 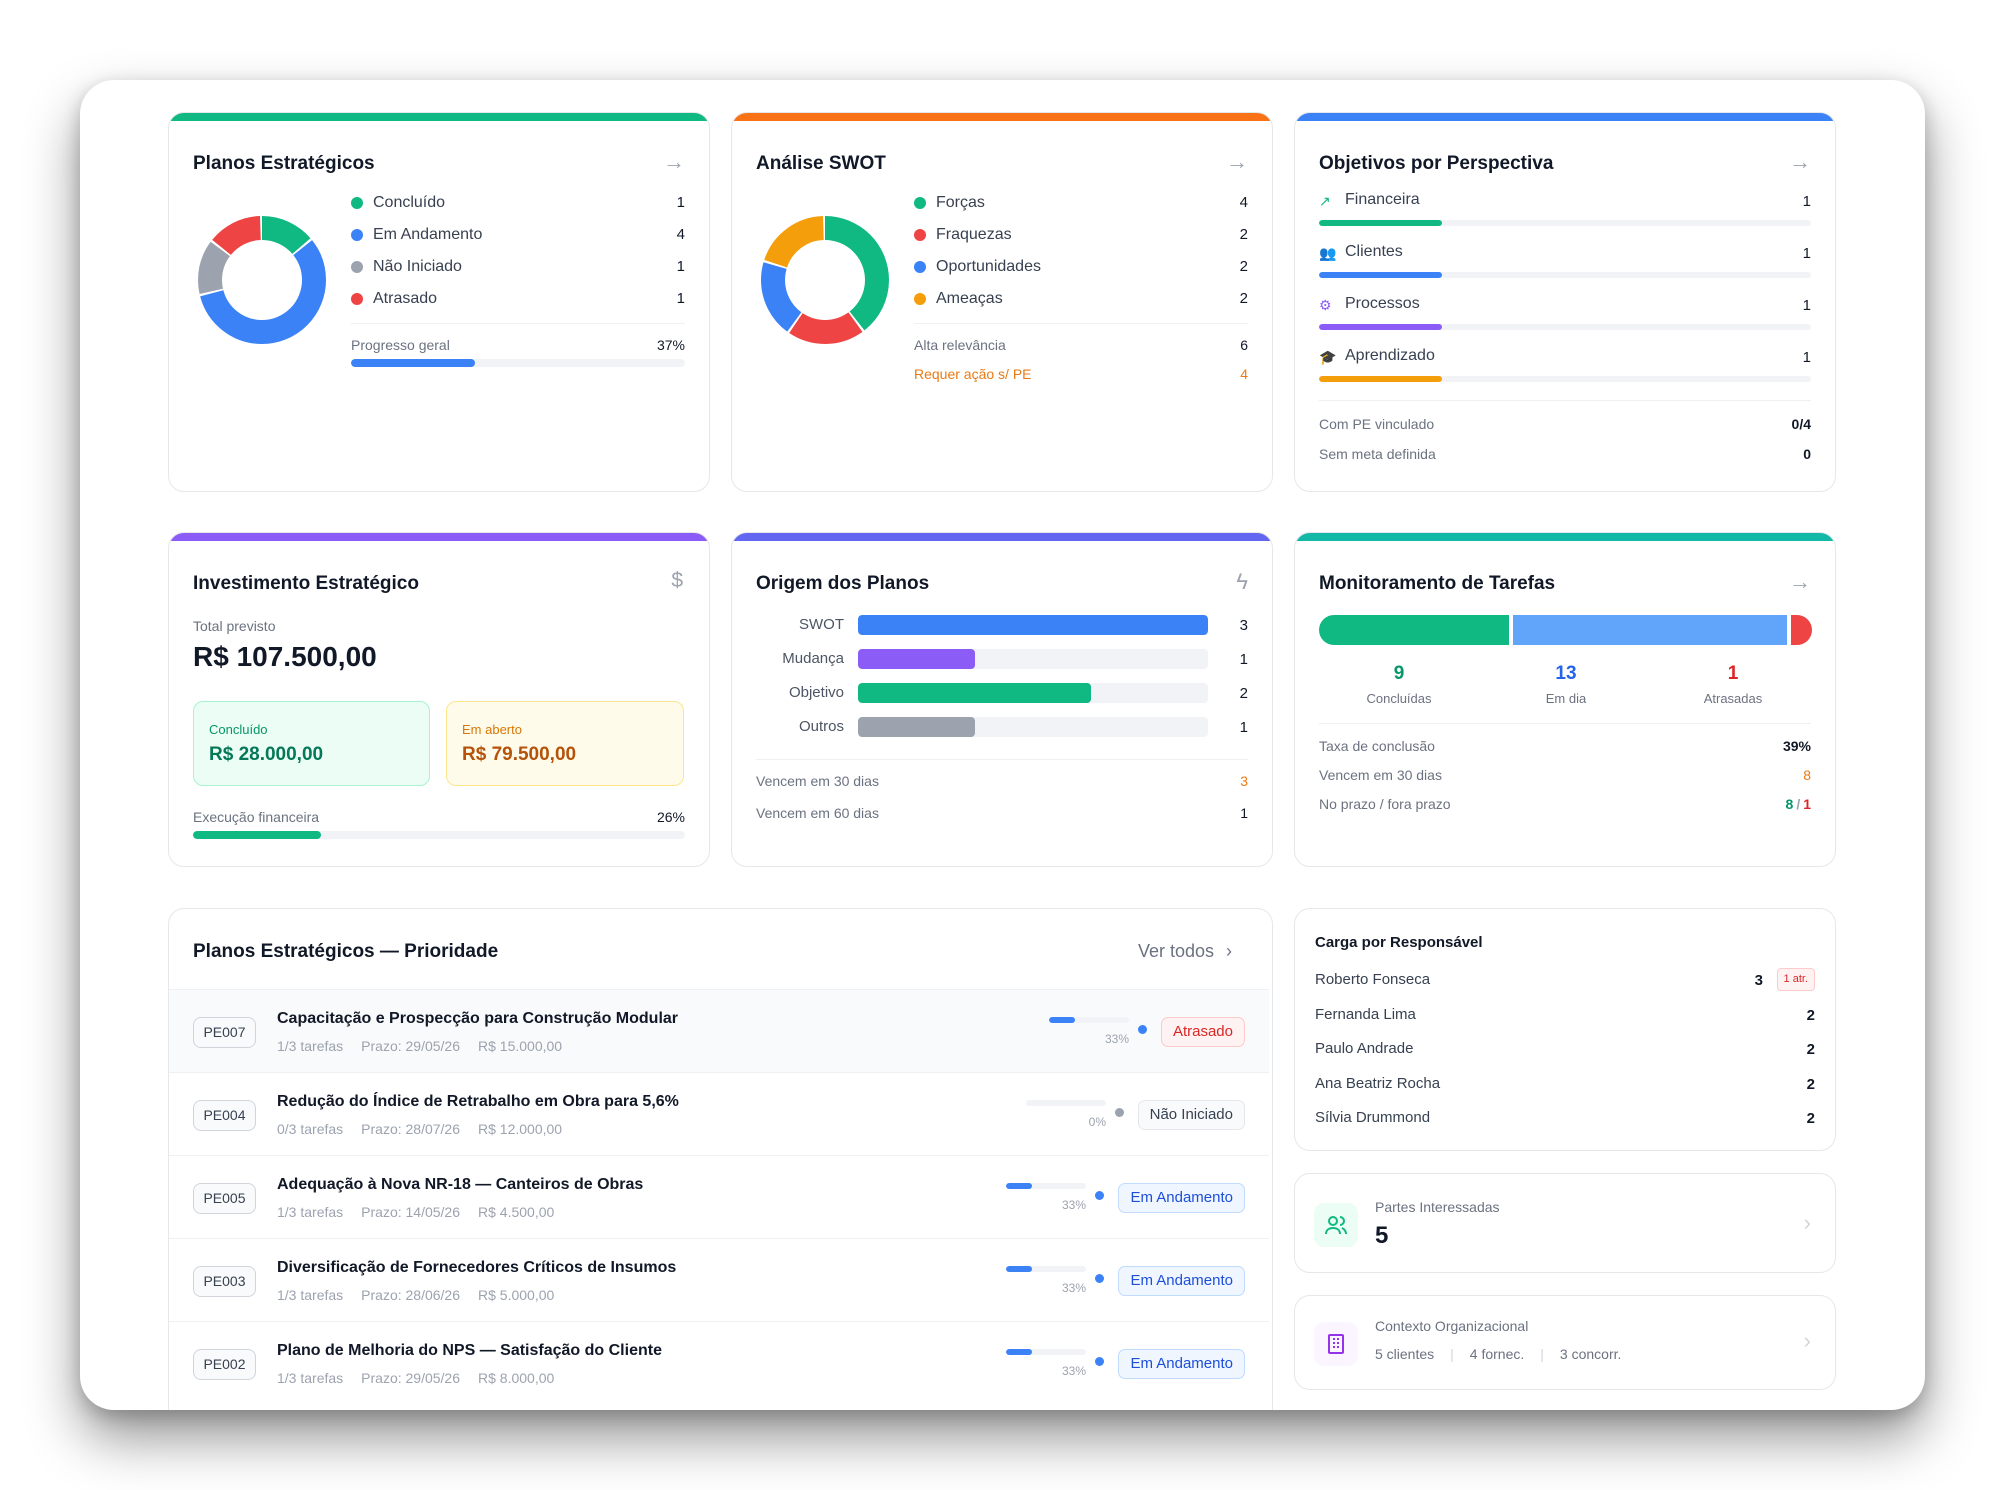 What do you see at coordinates (257, 835) in the screenshot?
I see `execucao-bar-fill` at bounding box center [257, 835].